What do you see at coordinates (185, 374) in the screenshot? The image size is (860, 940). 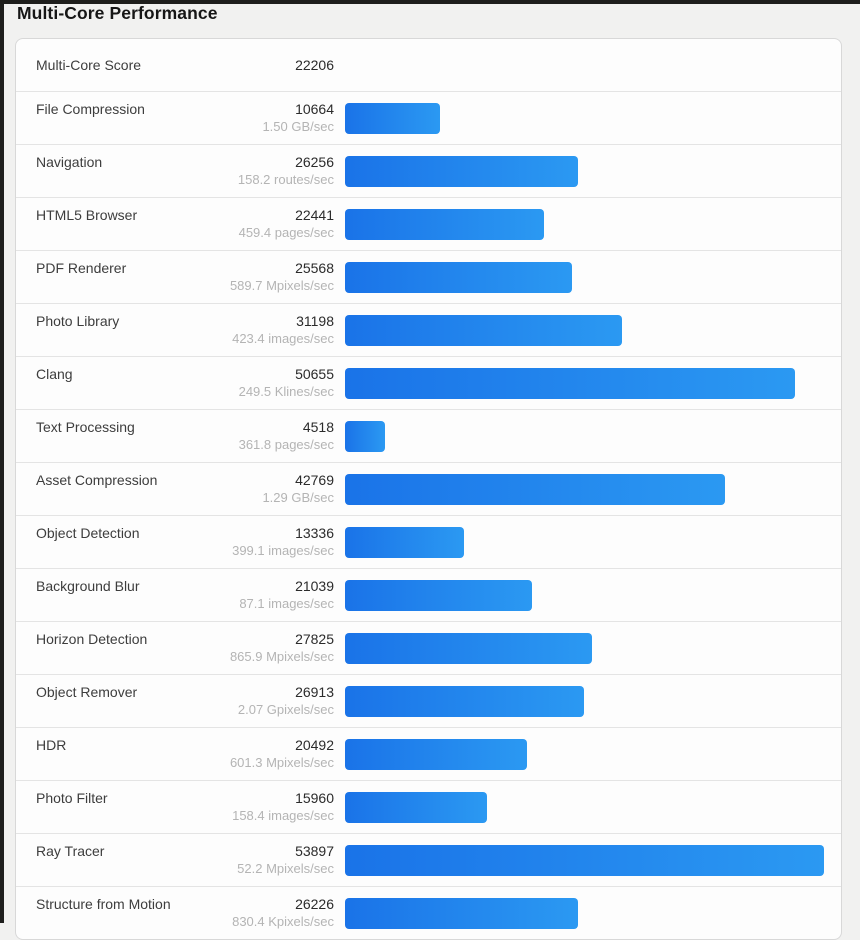 I see `row-line1: Clang 50655` at bounding box center [185, 374].